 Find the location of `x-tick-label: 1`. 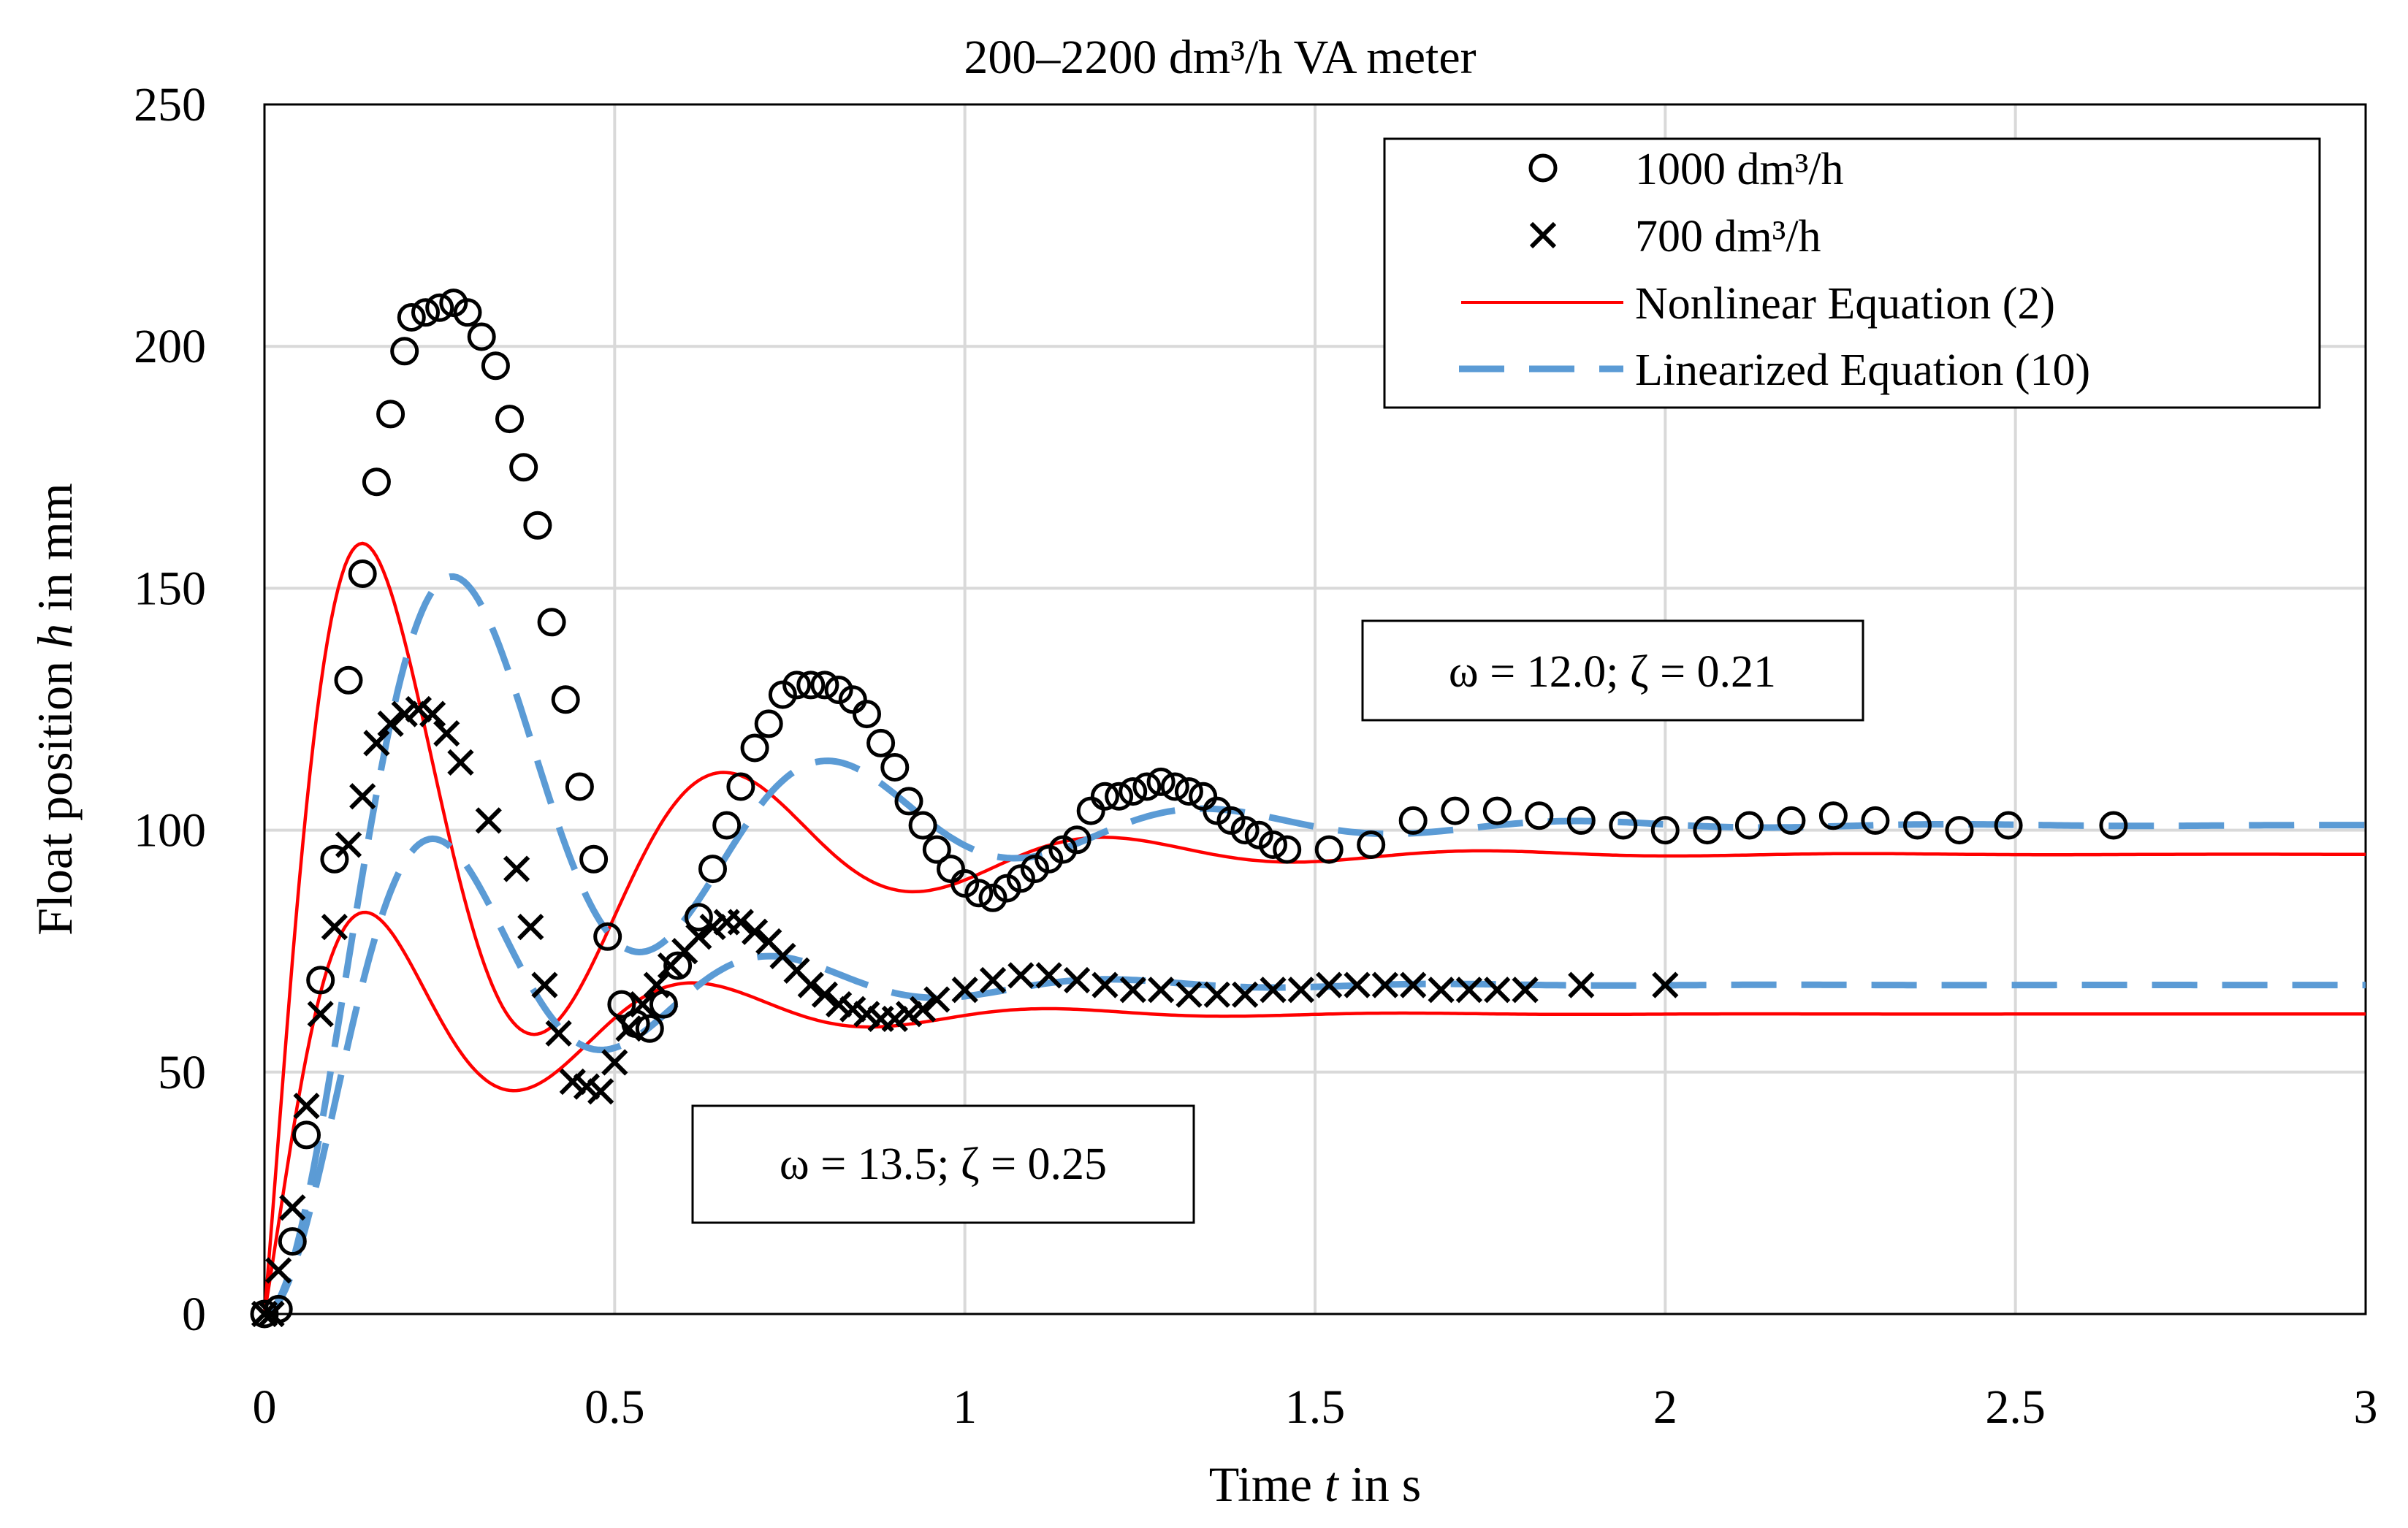

x-tick-label: 1 is located at coordinates (965, 1407).